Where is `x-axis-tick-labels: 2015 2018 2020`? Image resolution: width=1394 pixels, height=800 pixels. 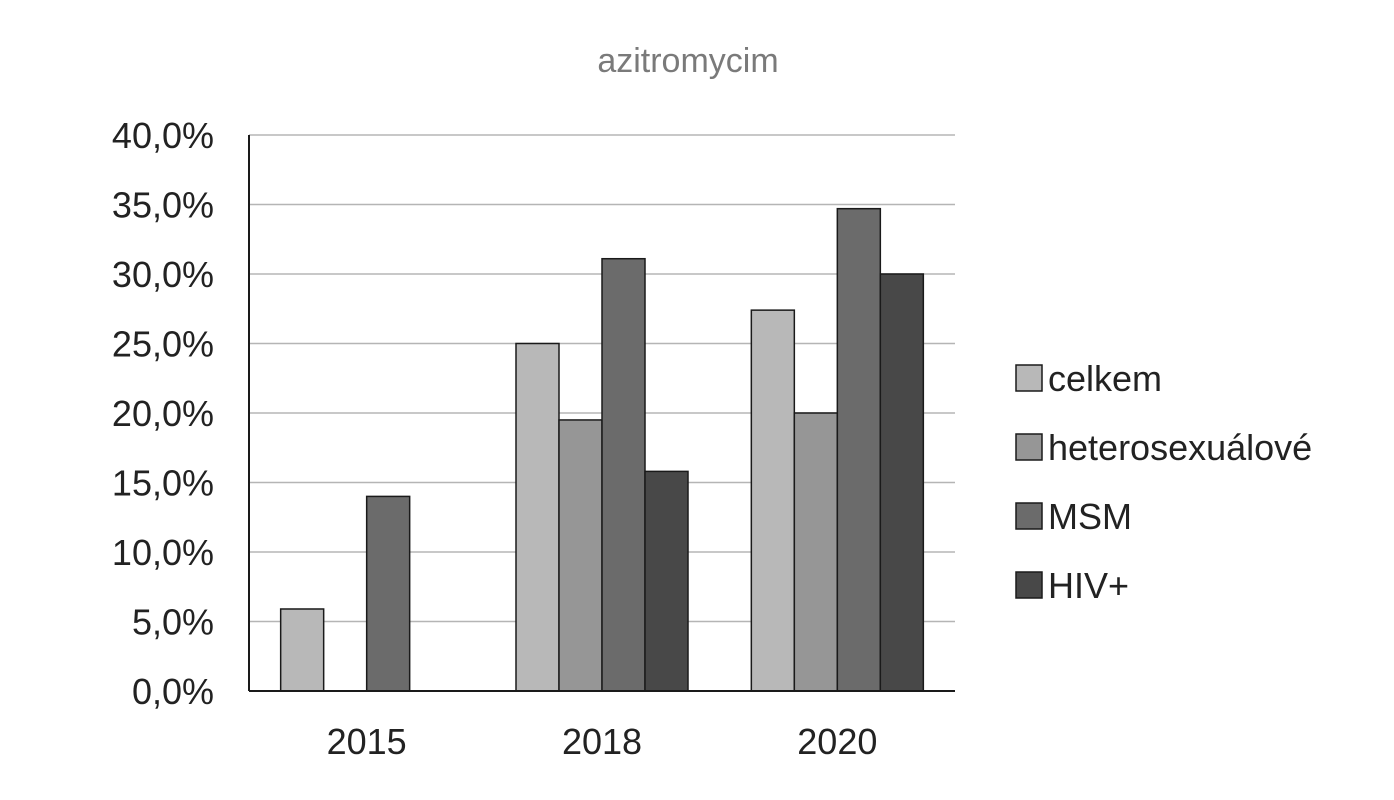 x-axis-tick-labels: 2015 2018 2020 is located at coordinates (602, 741).